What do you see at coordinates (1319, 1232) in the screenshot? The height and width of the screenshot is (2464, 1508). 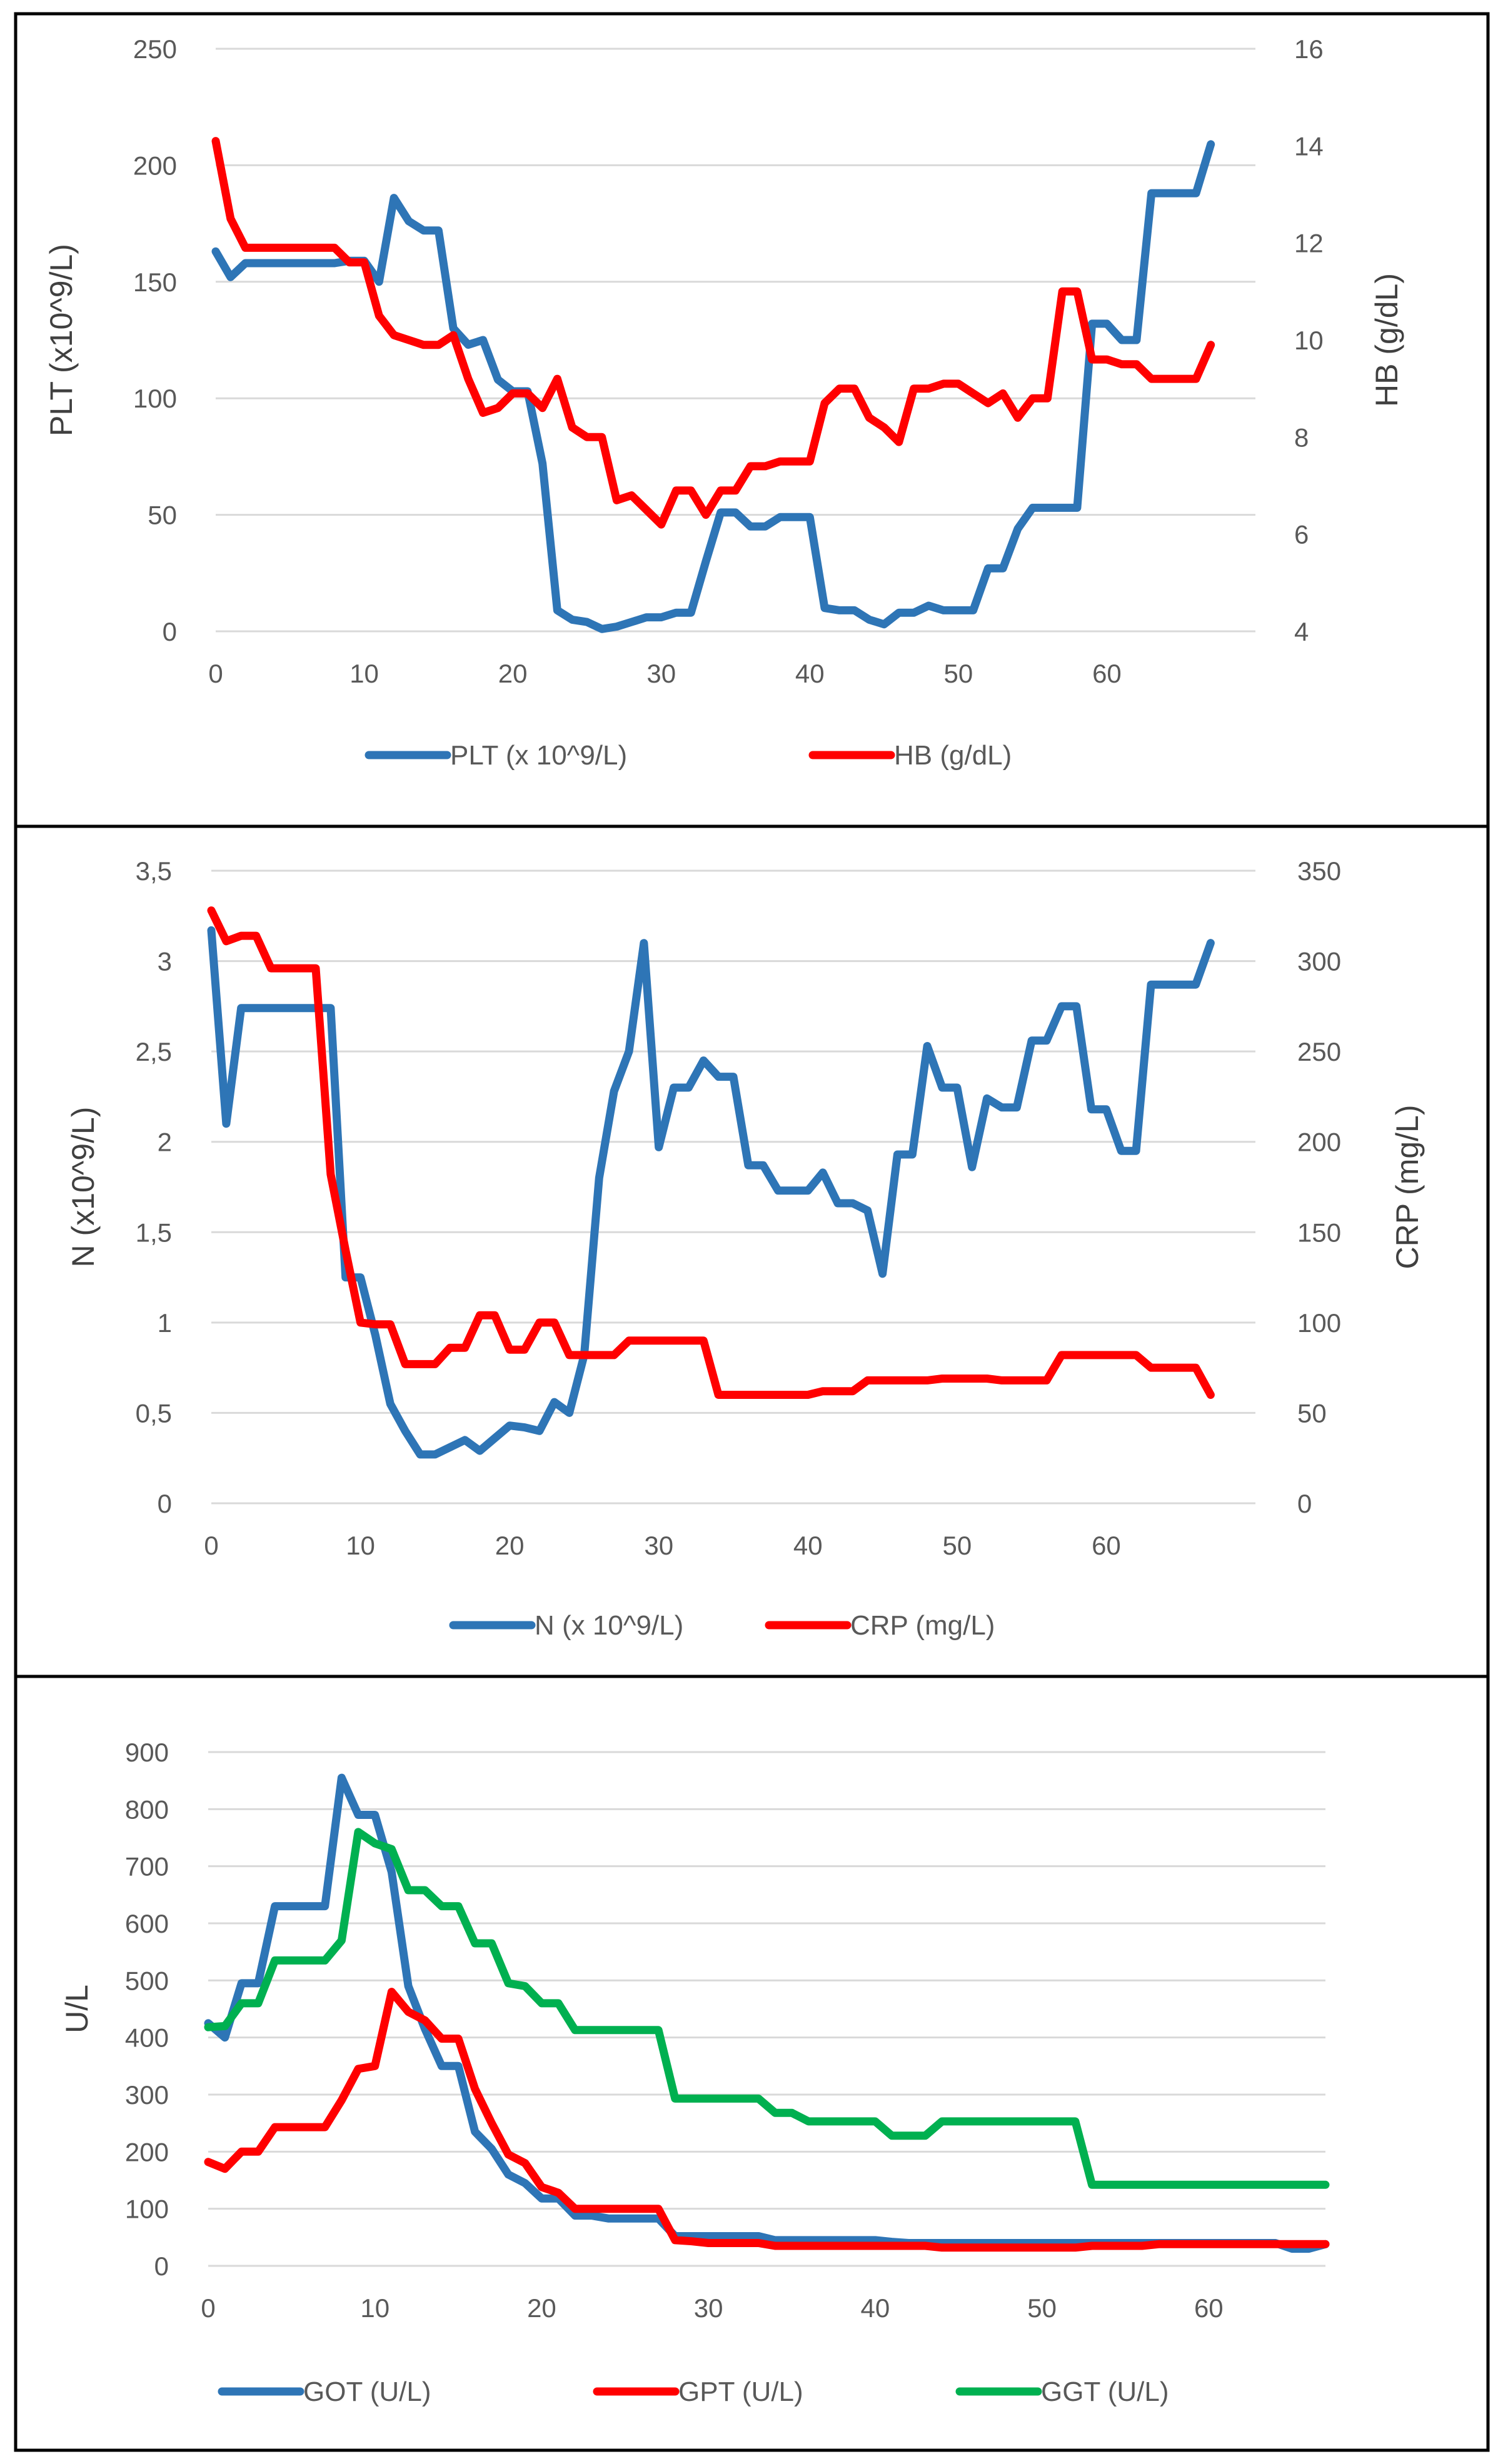 I see `y2-tick-label: 150` at bounding box center [1319, 1232].